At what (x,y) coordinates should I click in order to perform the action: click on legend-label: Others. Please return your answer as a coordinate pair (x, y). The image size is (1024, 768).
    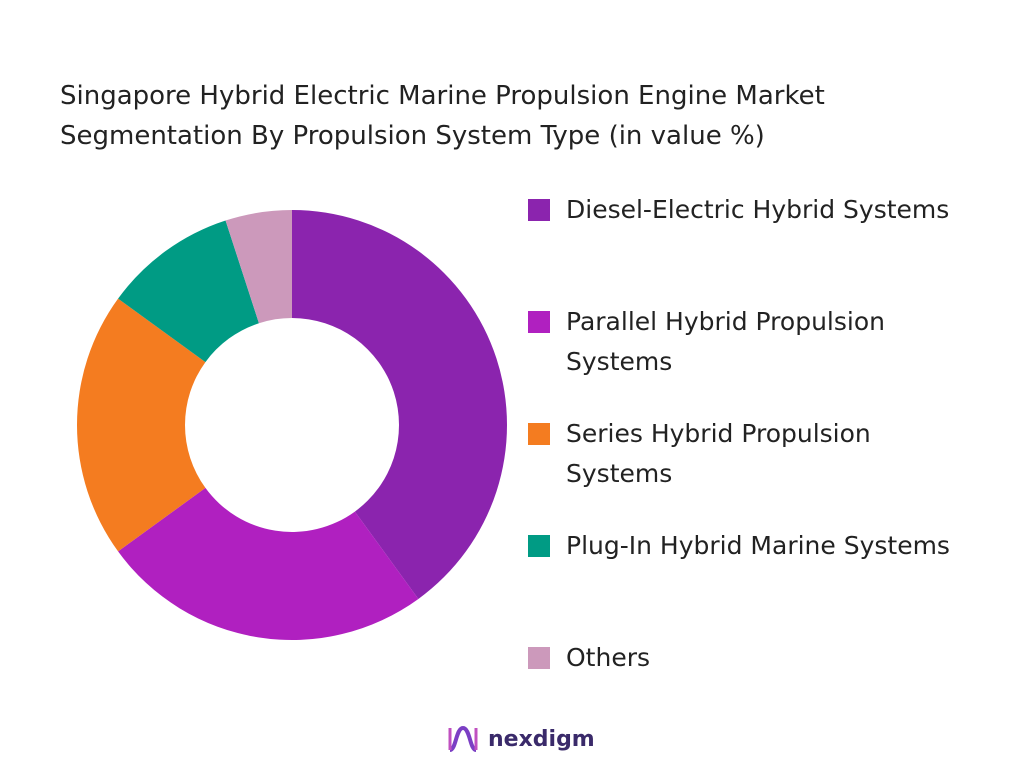
    Looking at the image, I should click on (608, 657).